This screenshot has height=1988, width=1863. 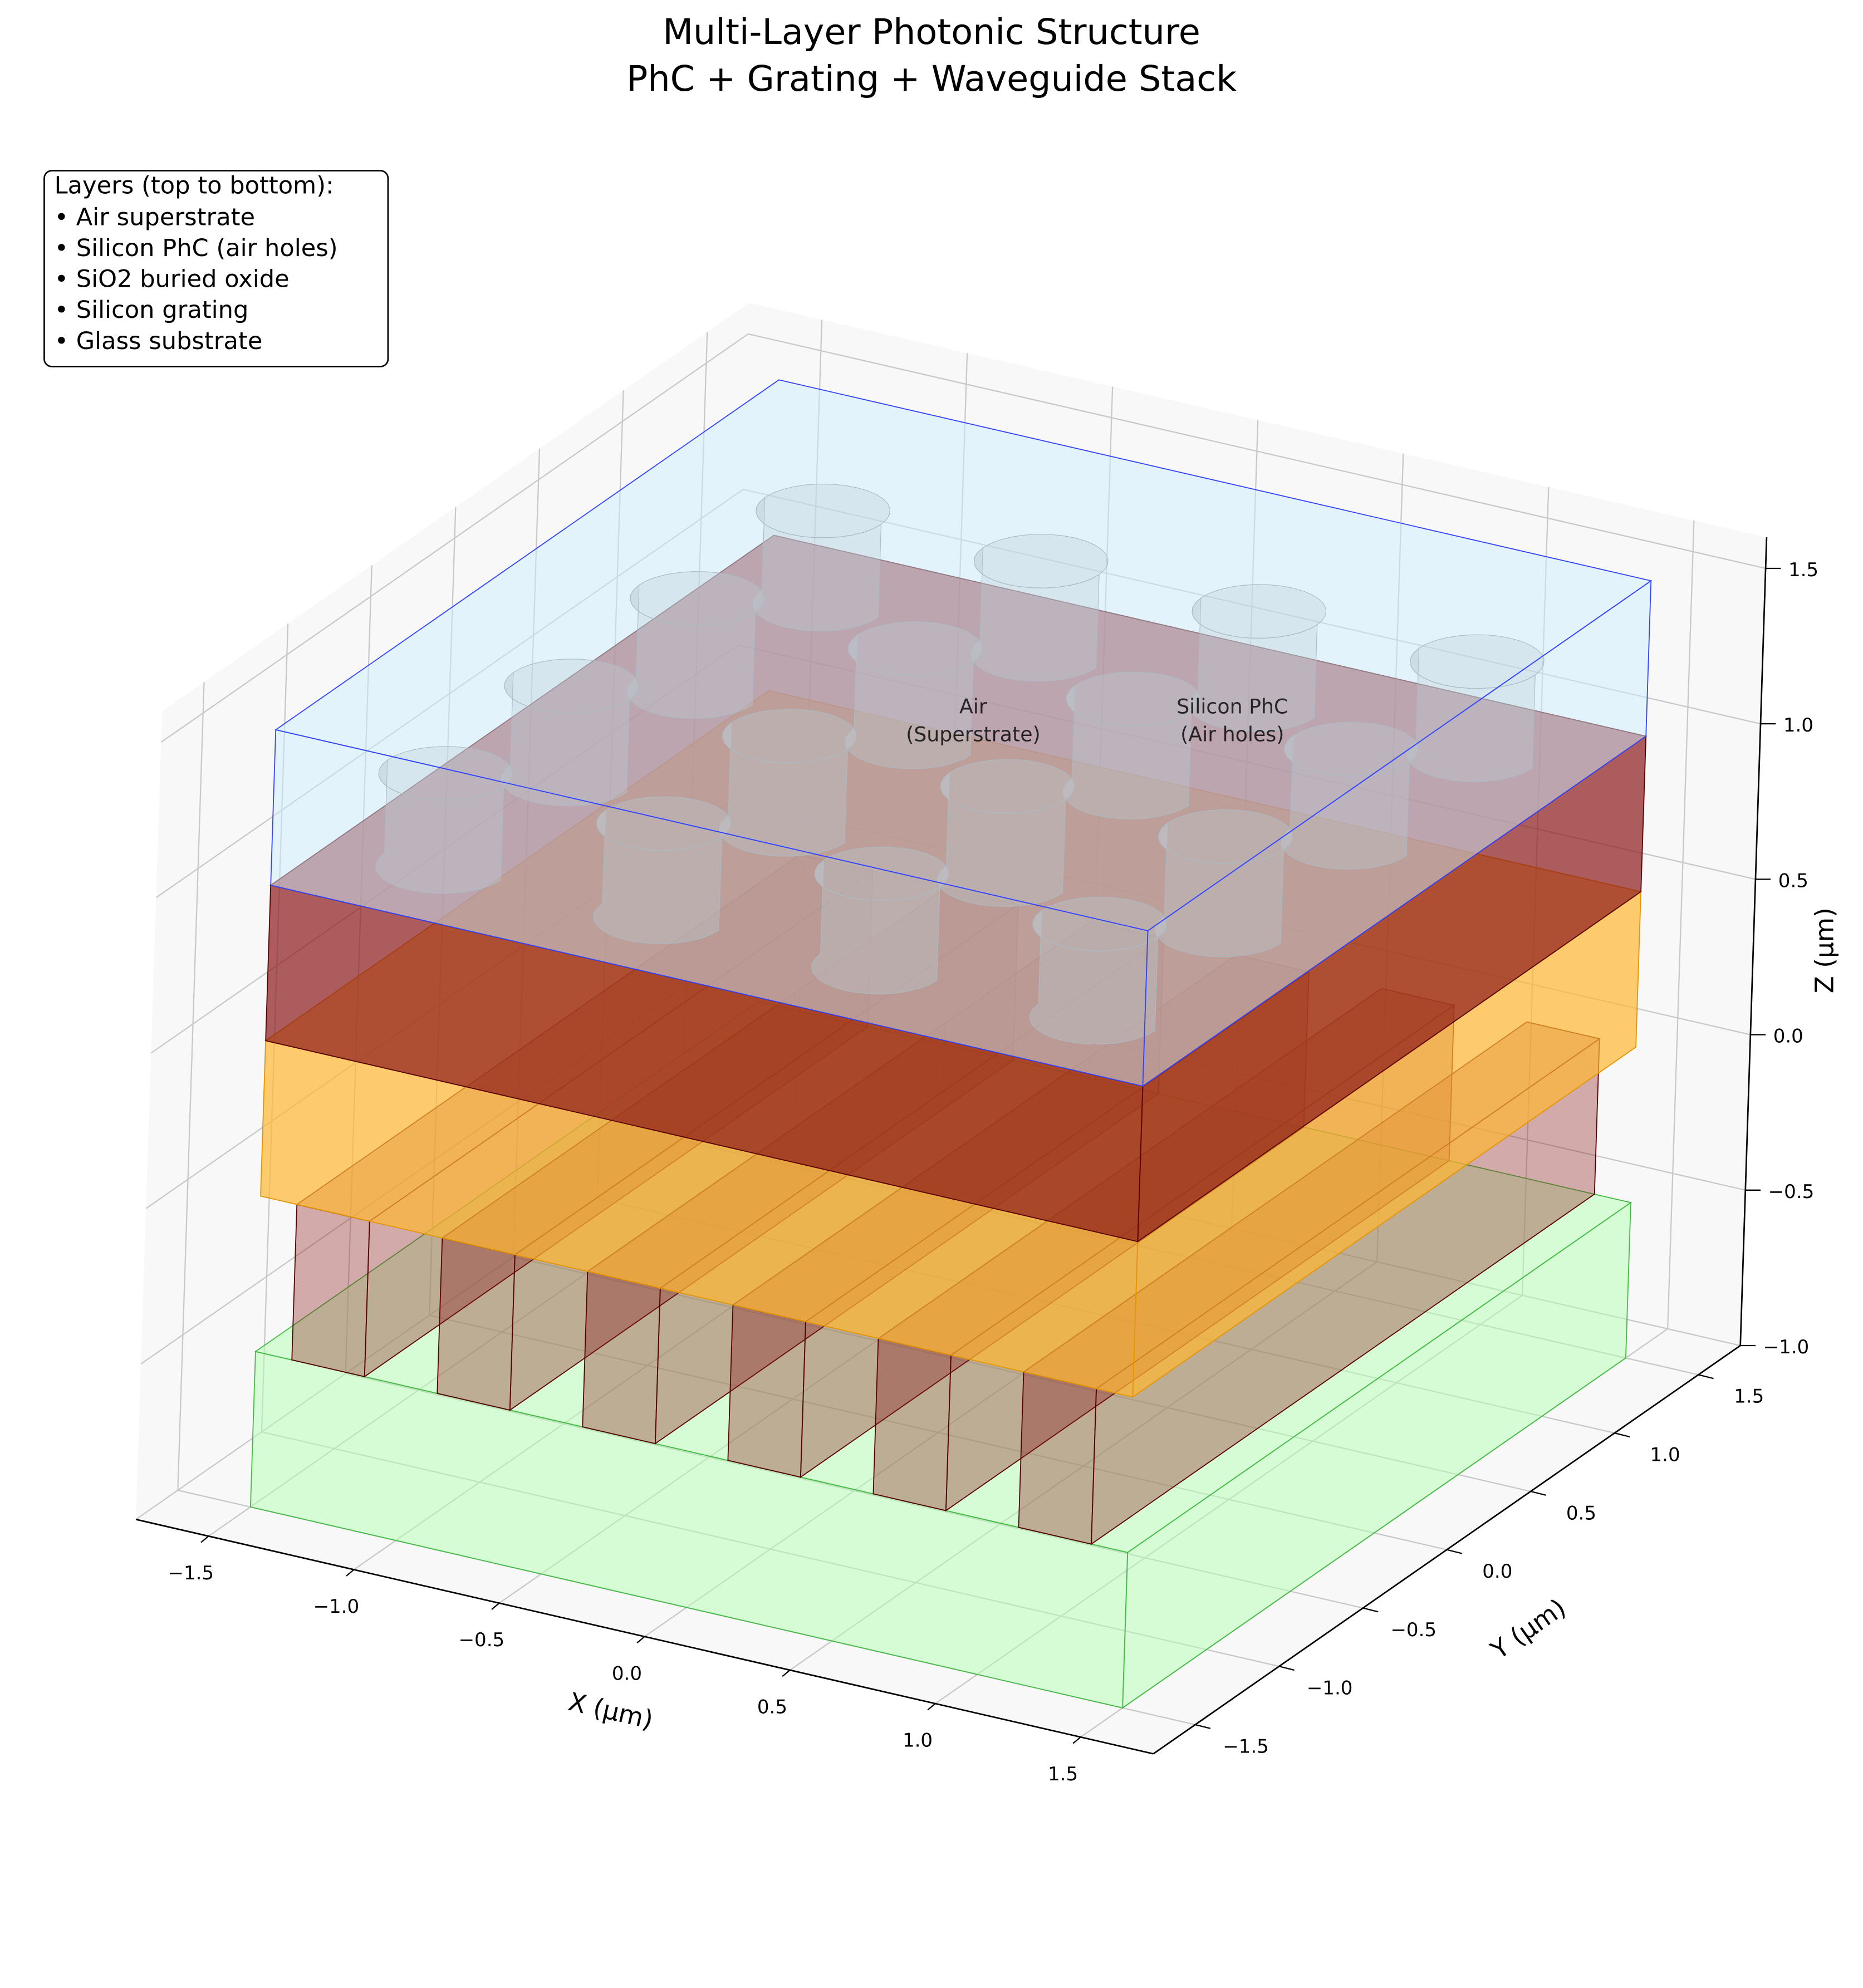 What do you see at coordinates (1803, 570) in the screenshot?
I see `z-tick-label: 1.5` at bounding box center [1803, 570].